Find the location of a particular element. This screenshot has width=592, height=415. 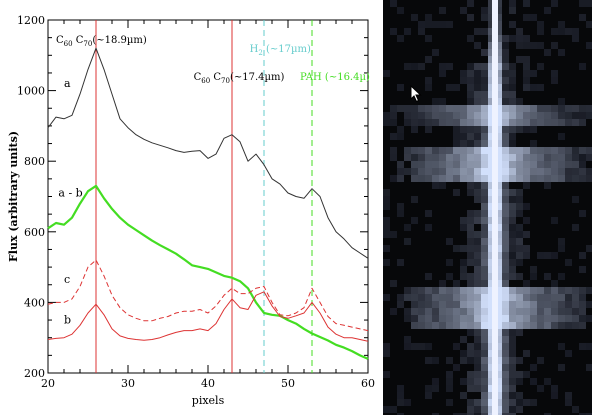

annotation-part: C is located at coordinates (78, 40).